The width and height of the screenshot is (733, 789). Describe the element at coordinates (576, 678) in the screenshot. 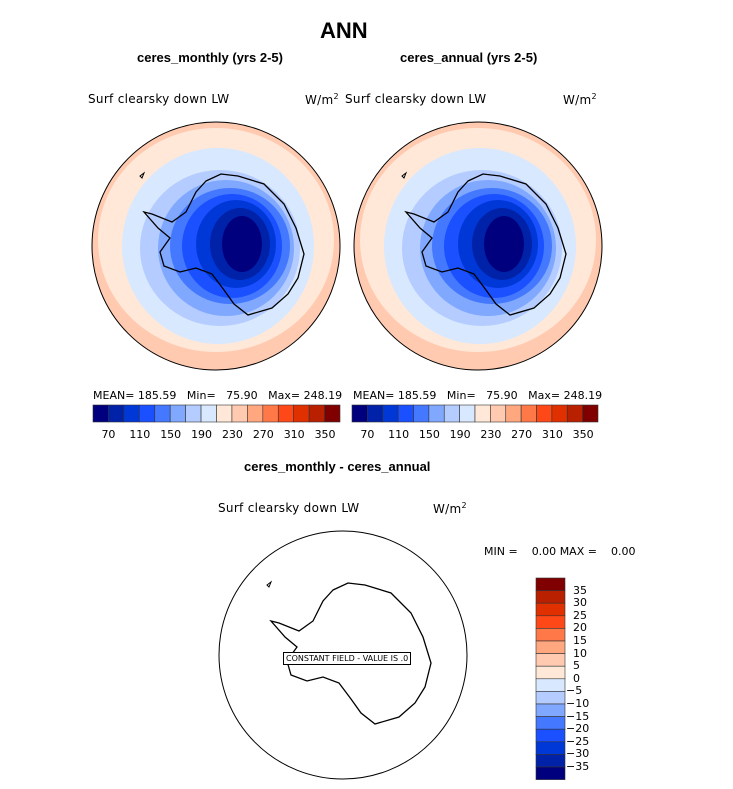

I see `diff-colorbar-tick-label: 0` at that location.